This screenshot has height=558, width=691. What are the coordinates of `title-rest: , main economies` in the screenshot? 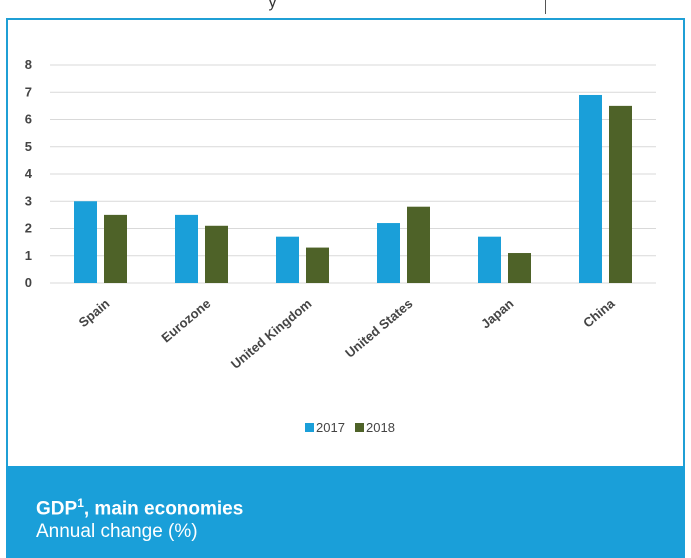 It's located at (163, 509).